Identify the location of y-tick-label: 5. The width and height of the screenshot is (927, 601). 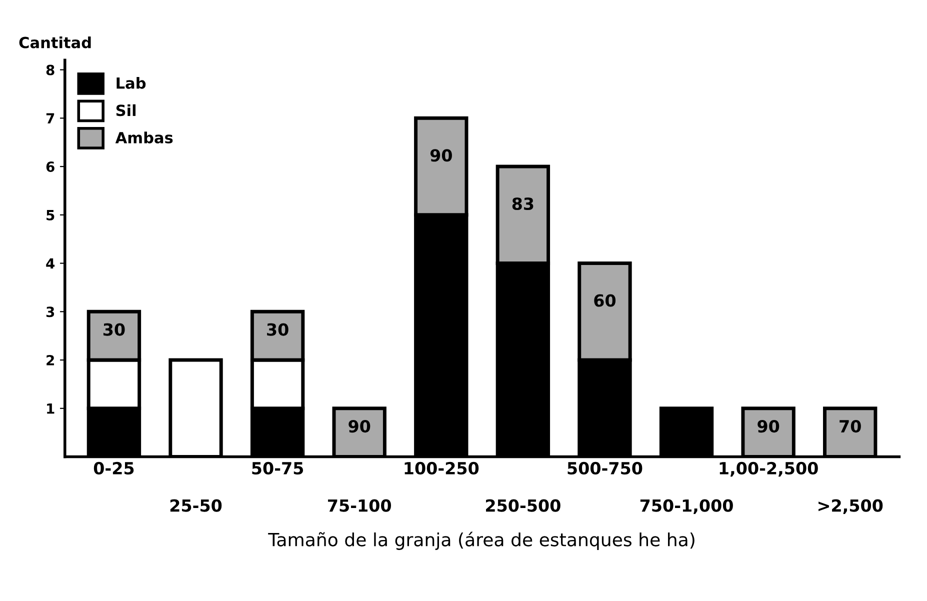
(50, 215).